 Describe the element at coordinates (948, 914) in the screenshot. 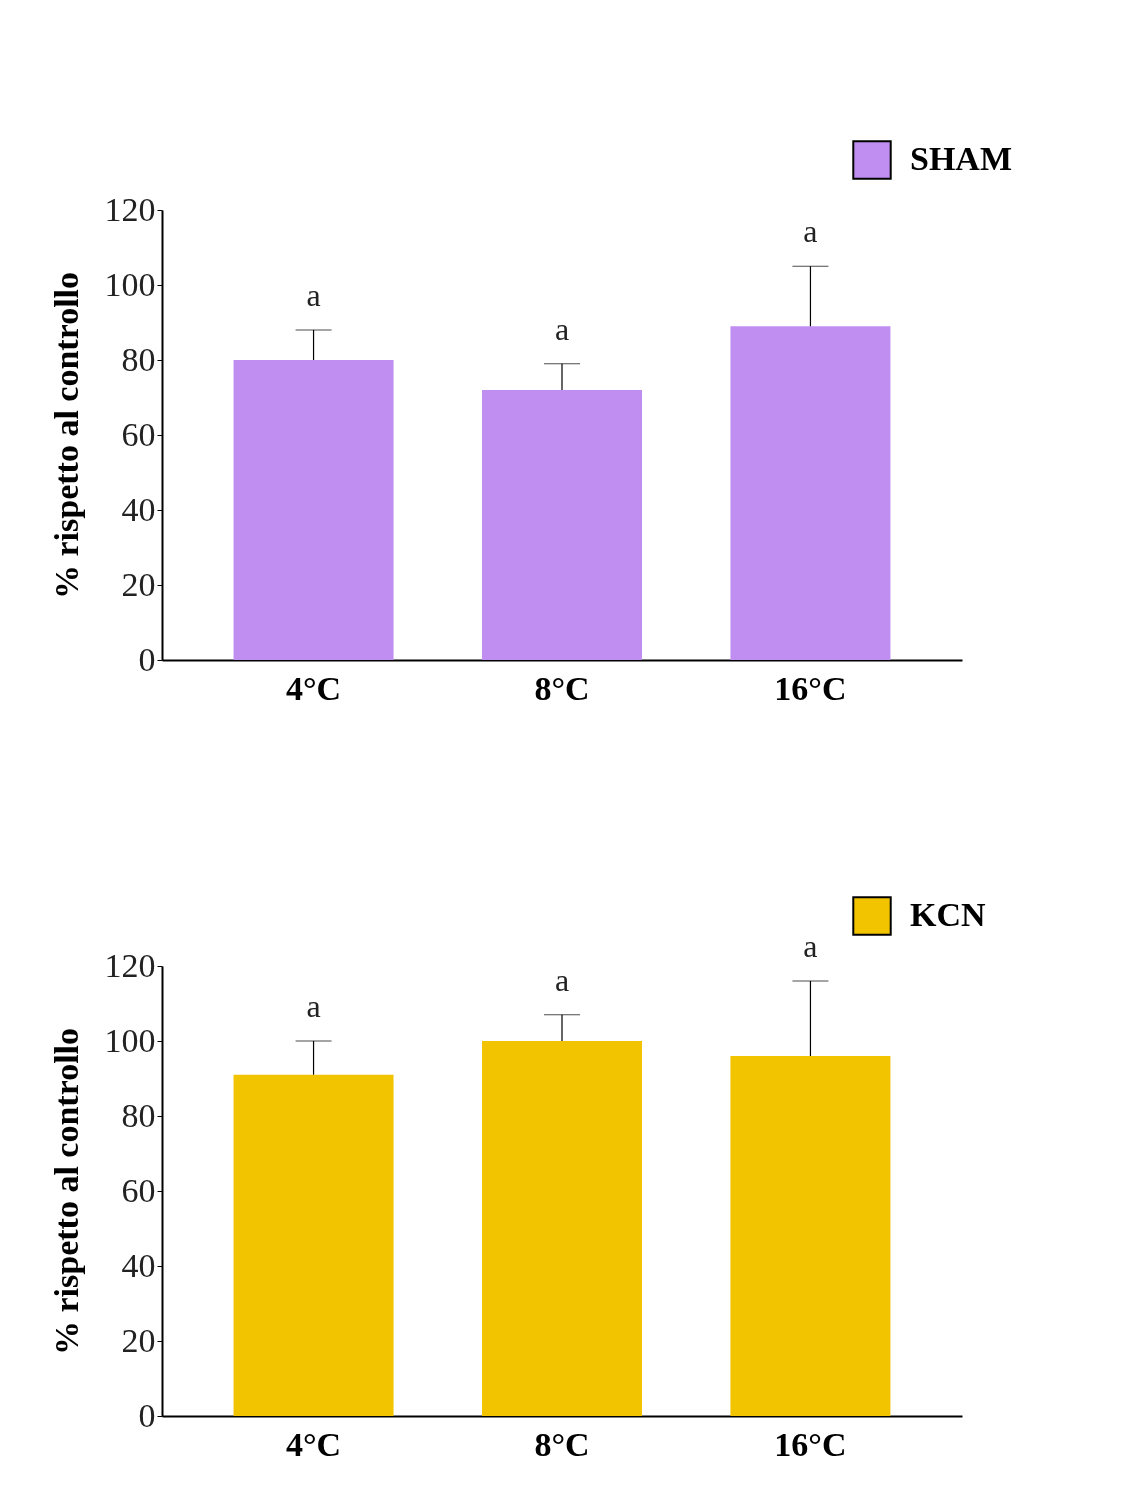

I see `legend-label: KCN` at that location.